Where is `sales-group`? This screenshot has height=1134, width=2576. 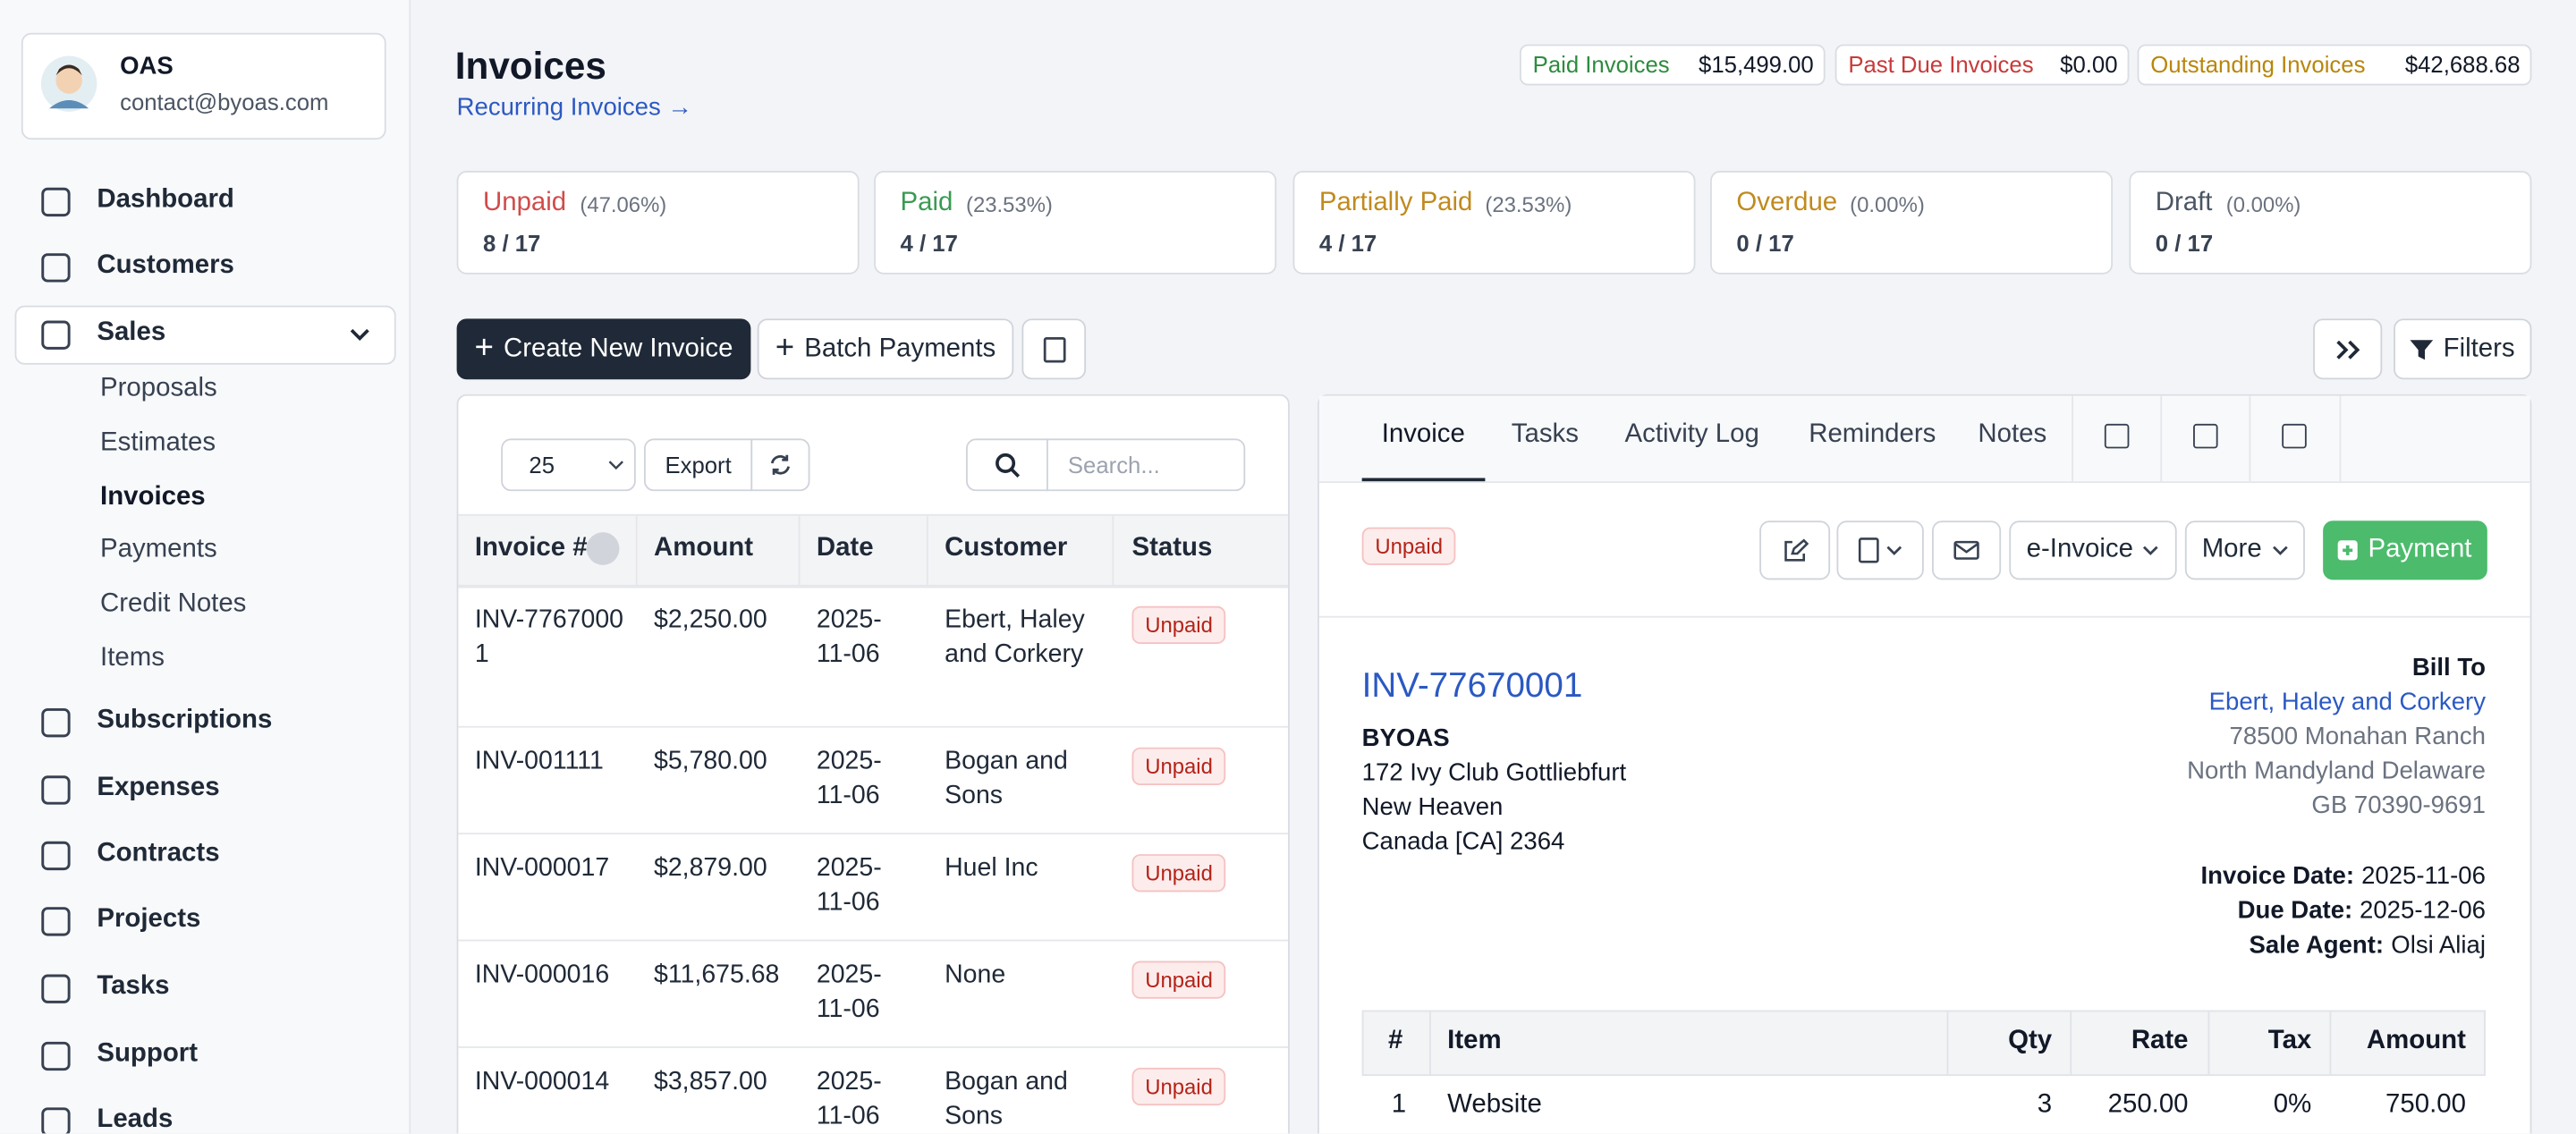 sales-group is located at coordinates (205, 335).